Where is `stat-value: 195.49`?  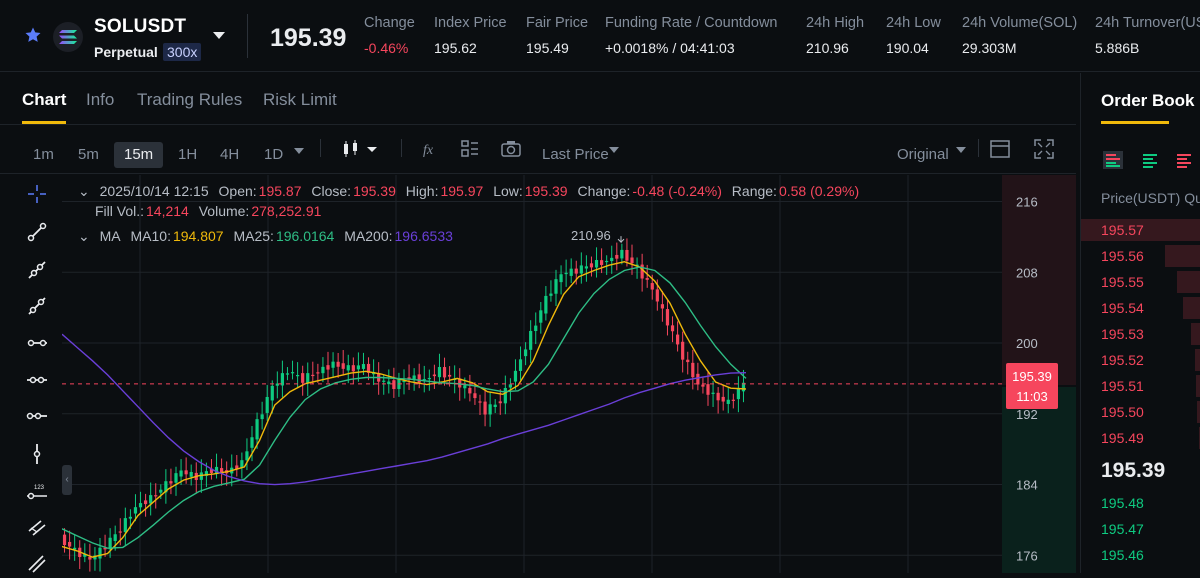
stat-value: 195.49 is located at coordinates (547, 48).